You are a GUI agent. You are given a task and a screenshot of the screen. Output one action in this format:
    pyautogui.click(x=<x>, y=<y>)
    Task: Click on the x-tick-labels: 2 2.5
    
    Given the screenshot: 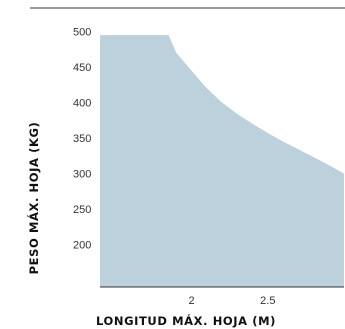 What is the action you would take?
    pyautogui.click(x=231, y=301)
    